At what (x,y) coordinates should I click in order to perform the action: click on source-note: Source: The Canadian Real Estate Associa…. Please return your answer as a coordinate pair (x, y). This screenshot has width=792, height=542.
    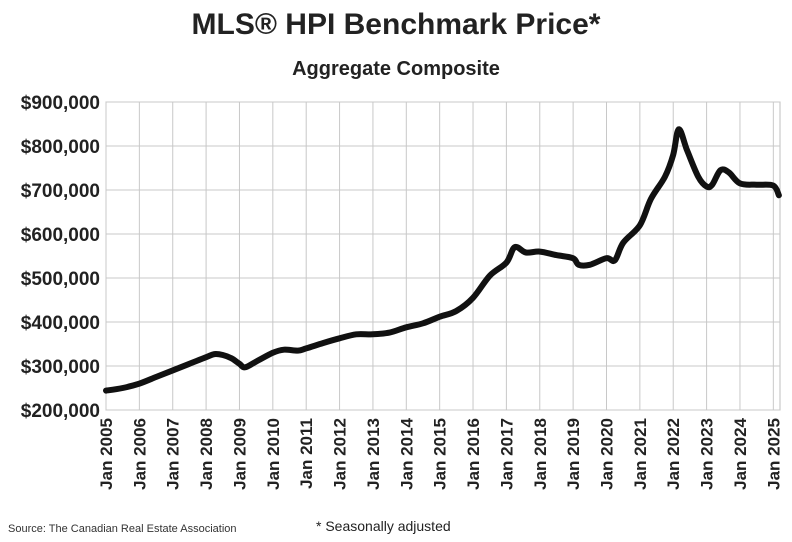
    Looking at the image, I should click on (122, 529).